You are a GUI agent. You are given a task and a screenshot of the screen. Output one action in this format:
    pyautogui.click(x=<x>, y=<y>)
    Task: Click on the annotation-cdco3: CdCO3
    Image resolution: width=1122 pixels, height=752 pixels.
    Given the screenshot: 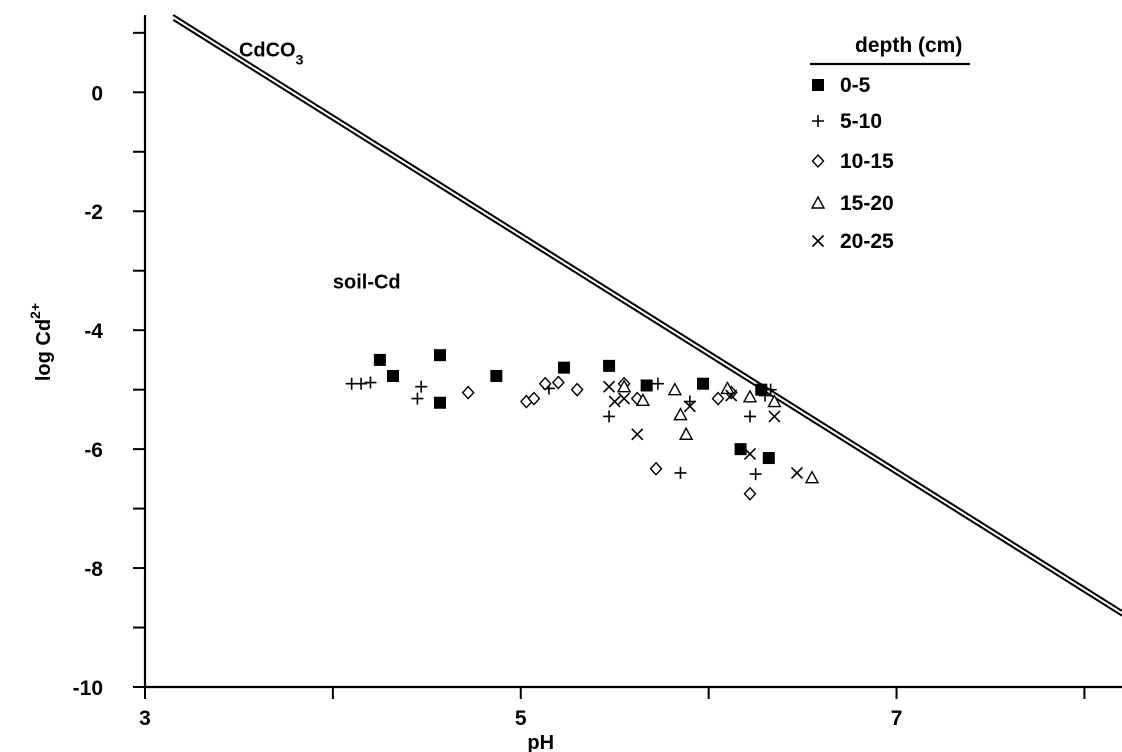 What is the action you would take?
    pyautogui.click(x=271, y=54)
    